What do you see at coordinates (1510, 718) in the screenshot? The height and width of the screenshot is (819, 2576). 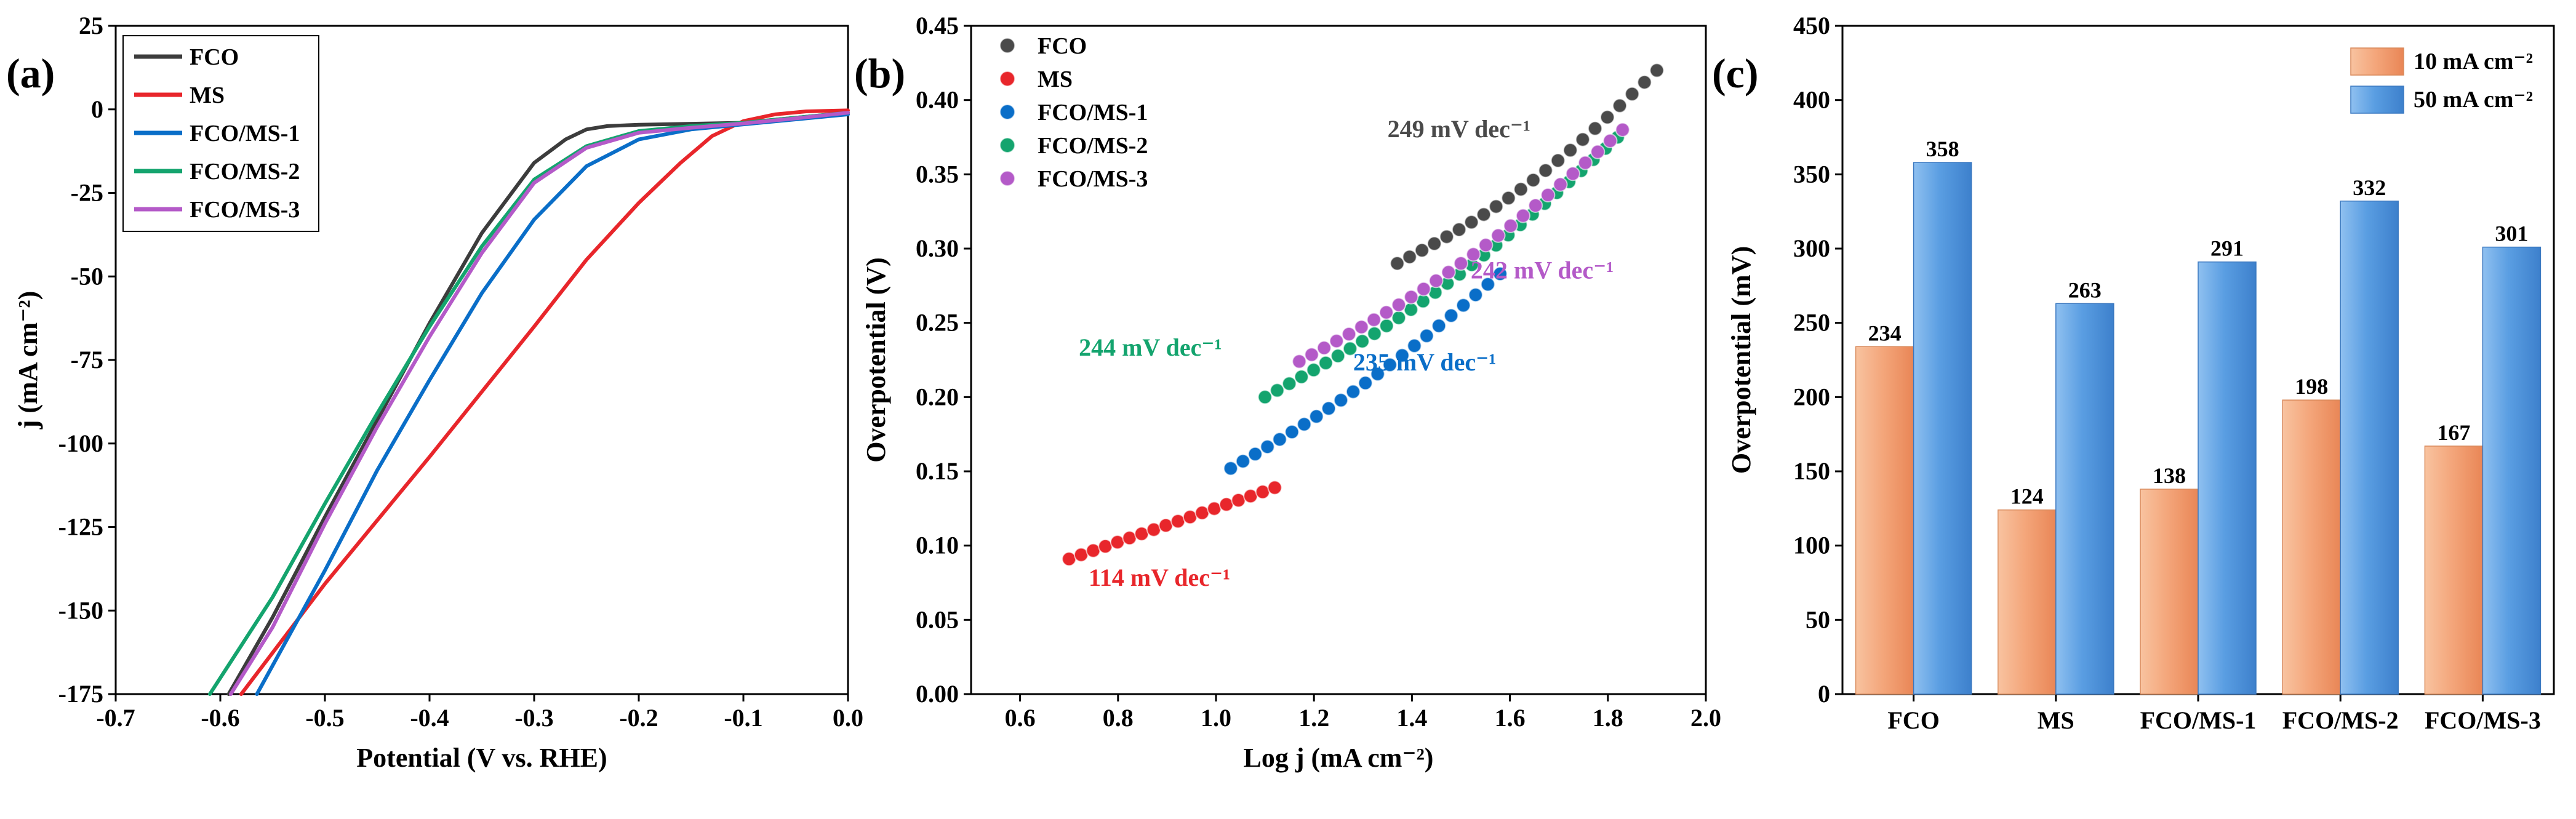 I see `panel-b-x-tick-label: 1.6` at bounding box center [1510, 718].